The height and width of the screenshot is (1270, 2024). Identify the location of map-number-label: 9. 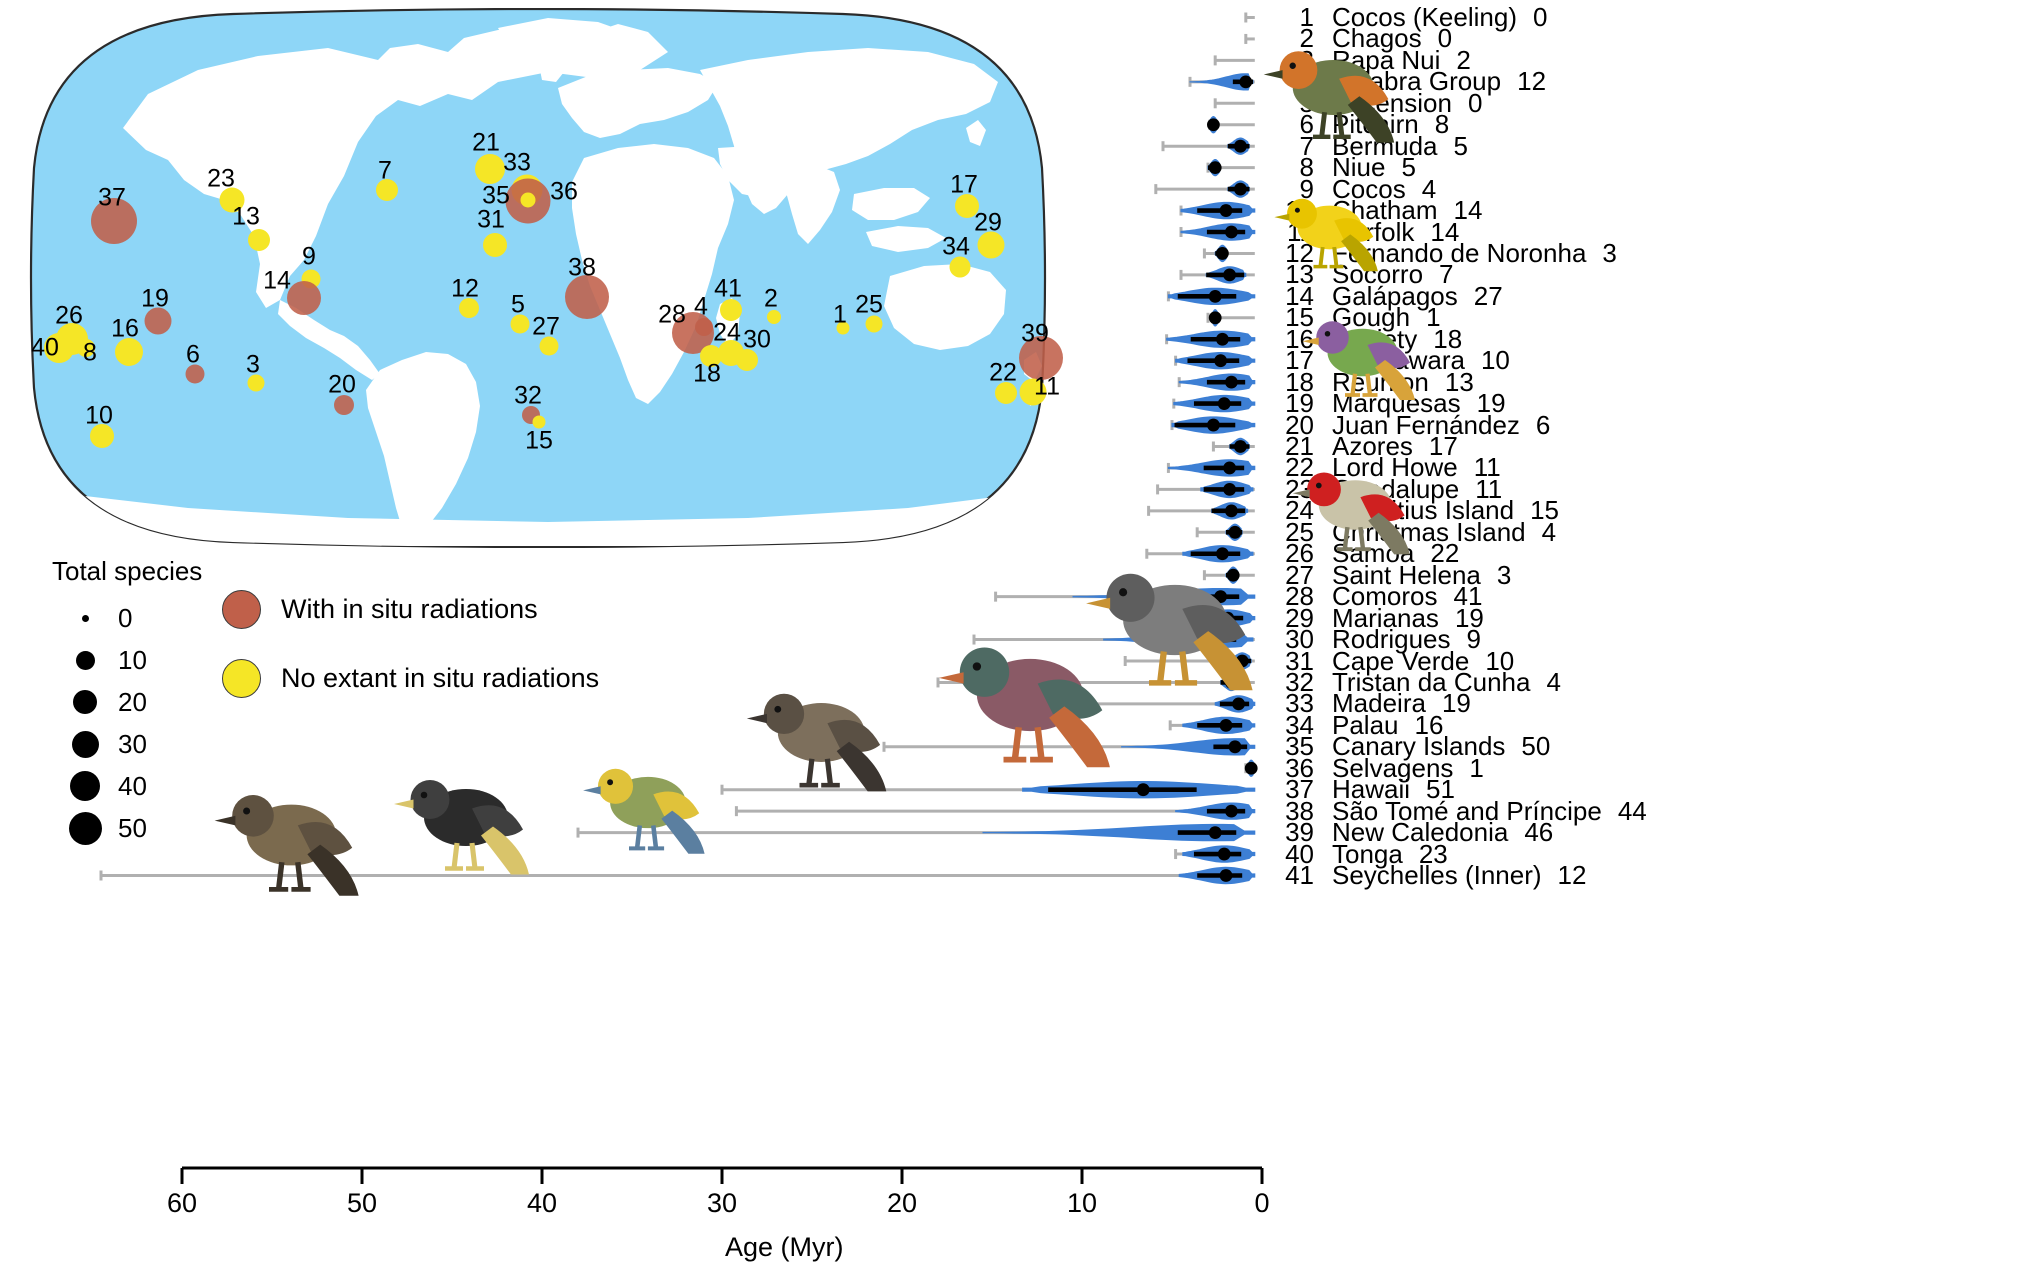
(309, 256).